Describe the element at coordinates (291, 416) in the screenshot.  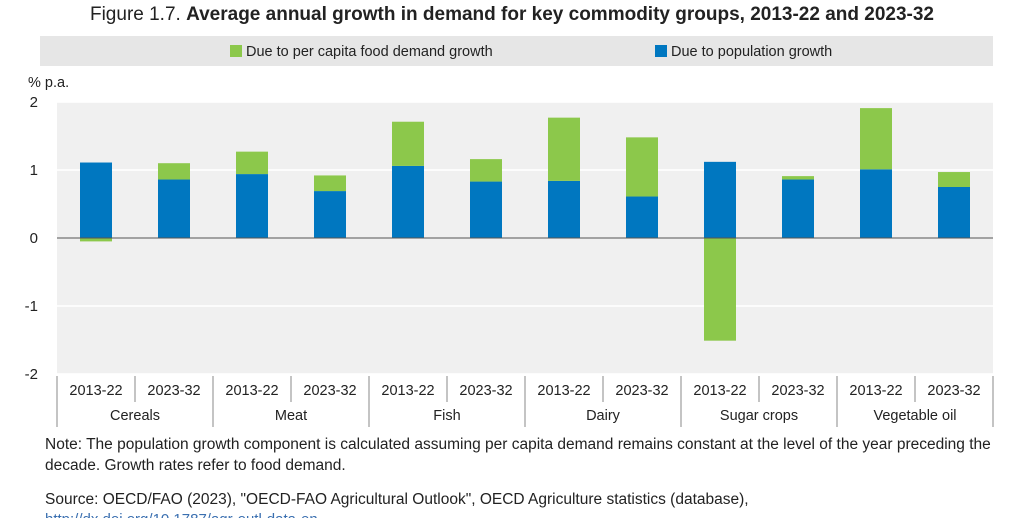
I see `x-tick-label-group: Meat` at that location.